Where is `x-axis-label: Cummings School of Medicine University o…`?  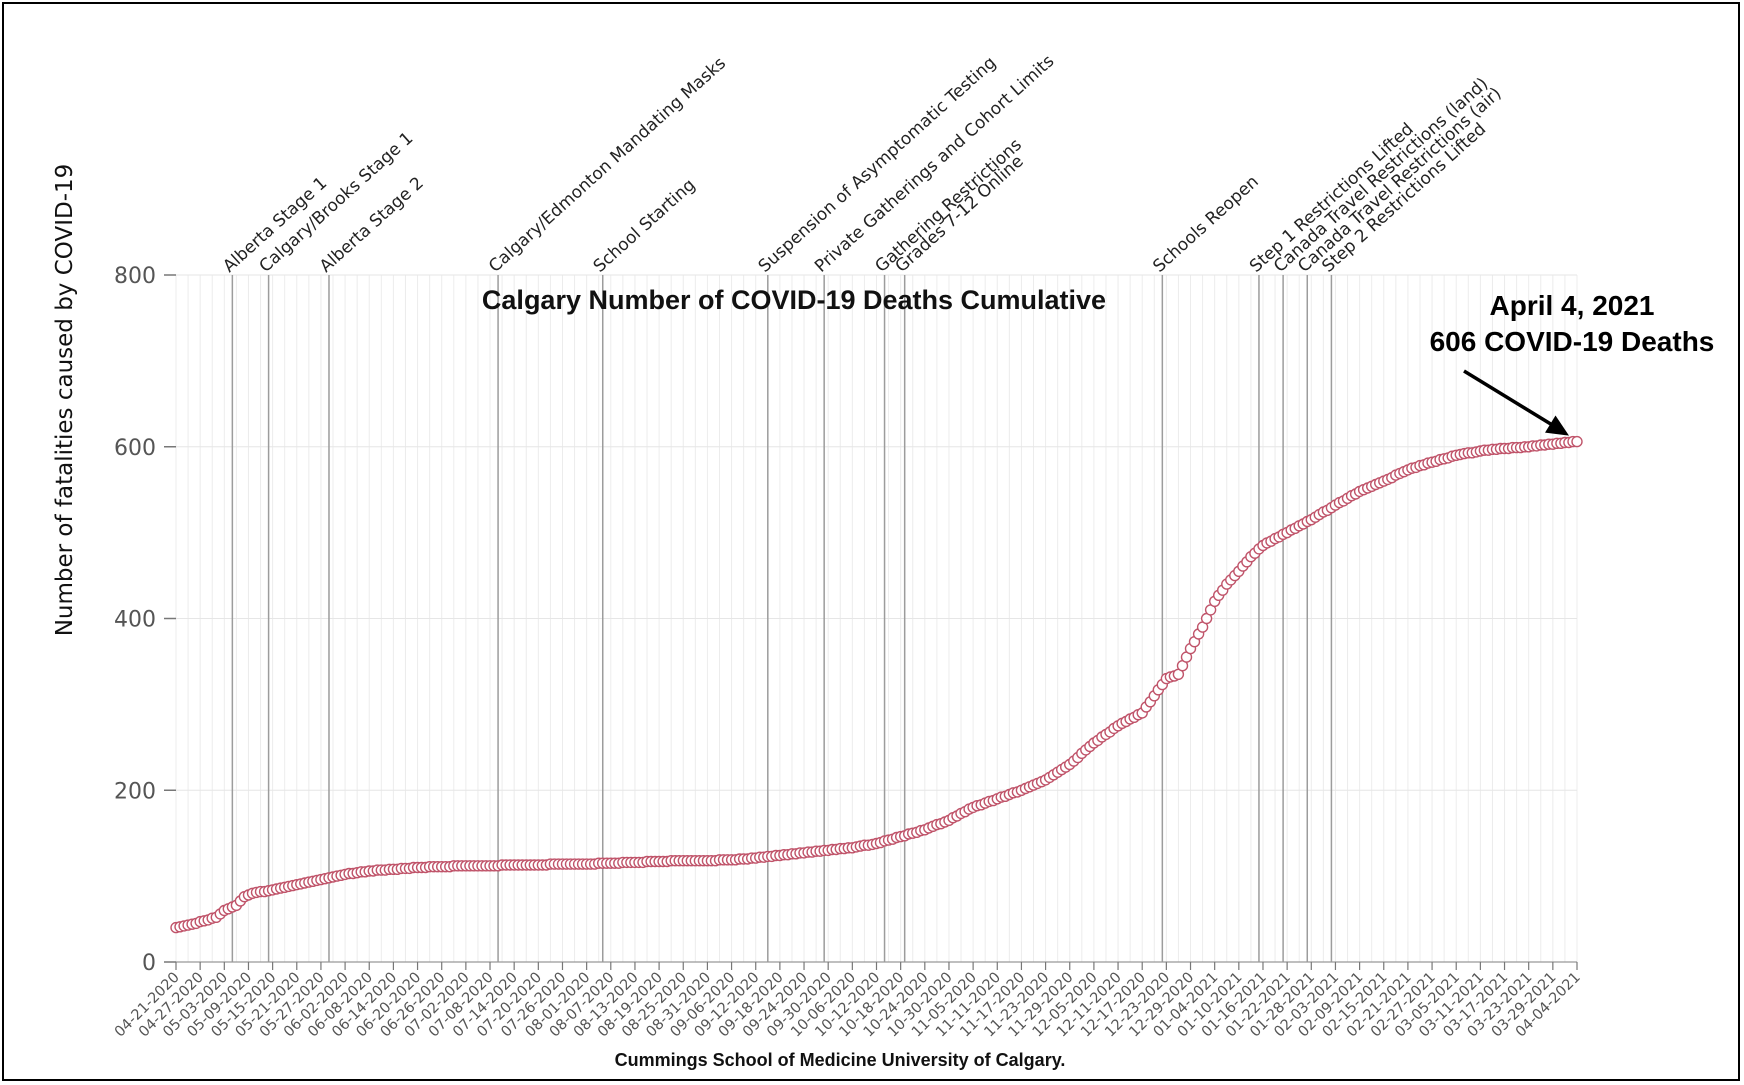 x-axis-label: Cummings School of Medicine University o… is located at coordinates (840, 1060).